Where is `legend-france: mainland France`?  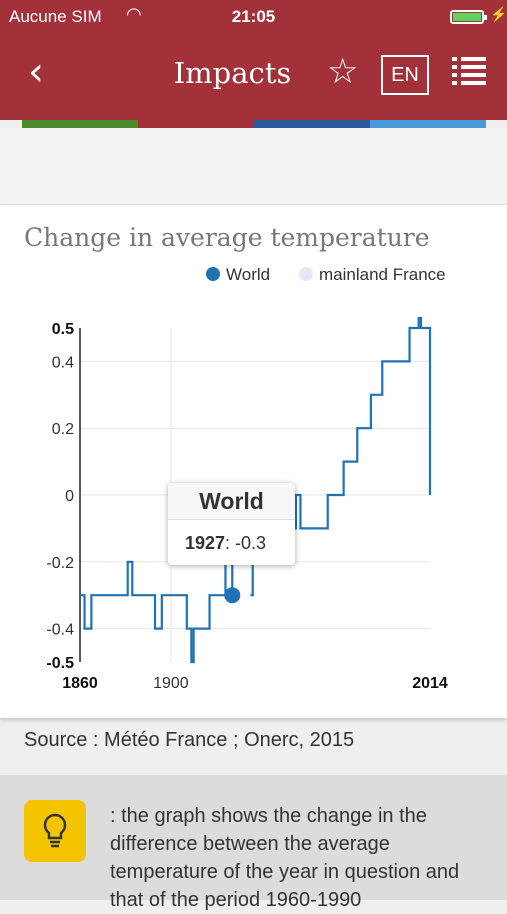
legend-france: mainland France is located at coordinates (372, 275).